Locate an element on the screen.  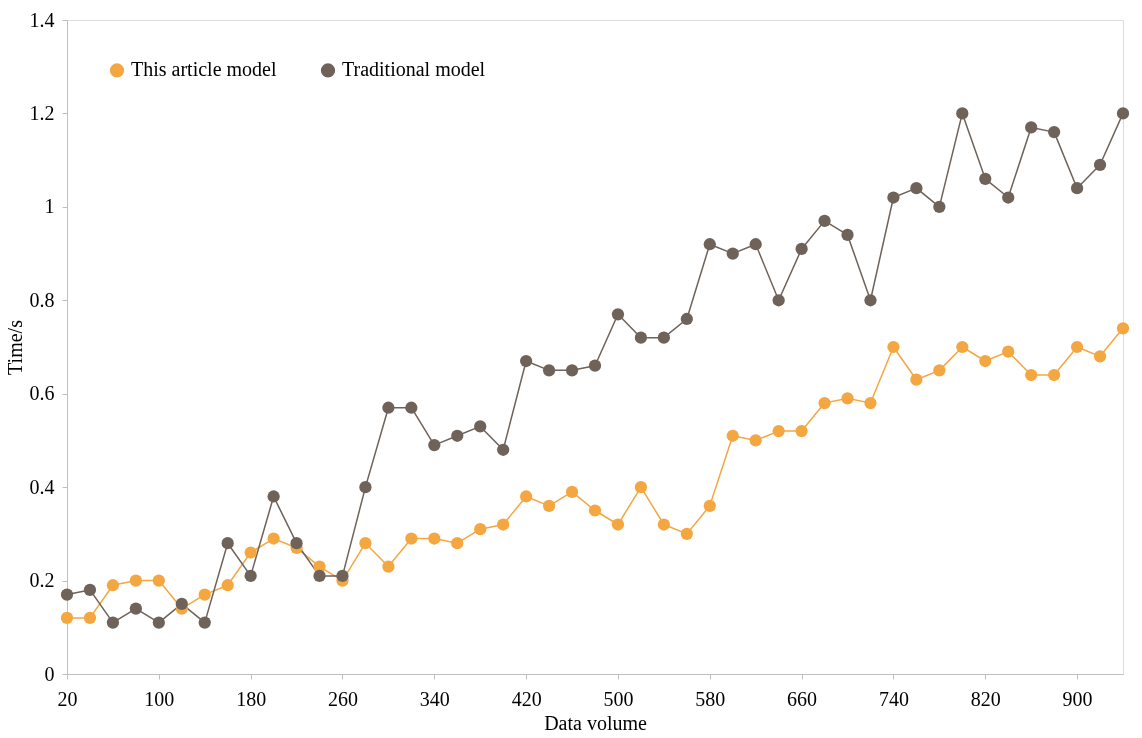
y-tick-label: 0.6 is located at coordinates (42, 393).